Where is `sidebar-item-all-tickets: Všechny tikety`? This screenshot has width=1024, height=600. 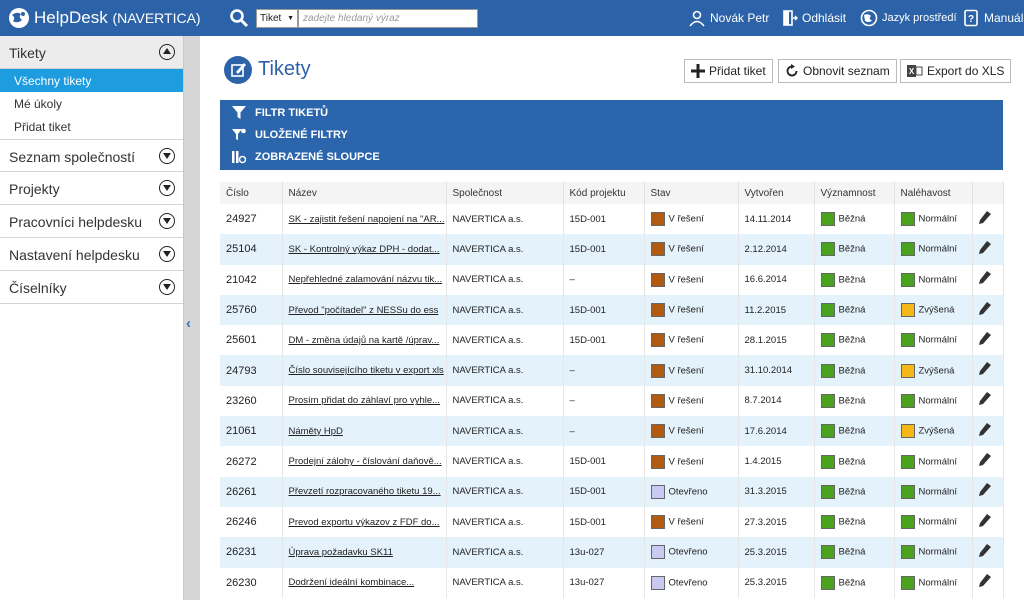 sidebar-item-all-tickets: Všechny tikety is located at coordinates (91, 80).